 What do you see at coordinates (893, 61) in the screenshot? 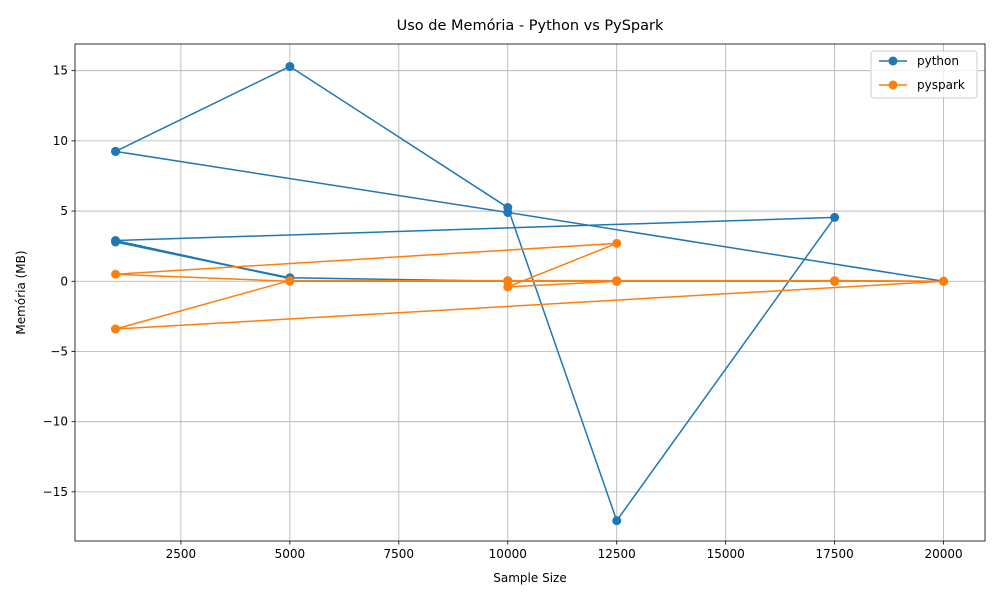
I see `legend-marker-python` at bounding box center [893, 61].